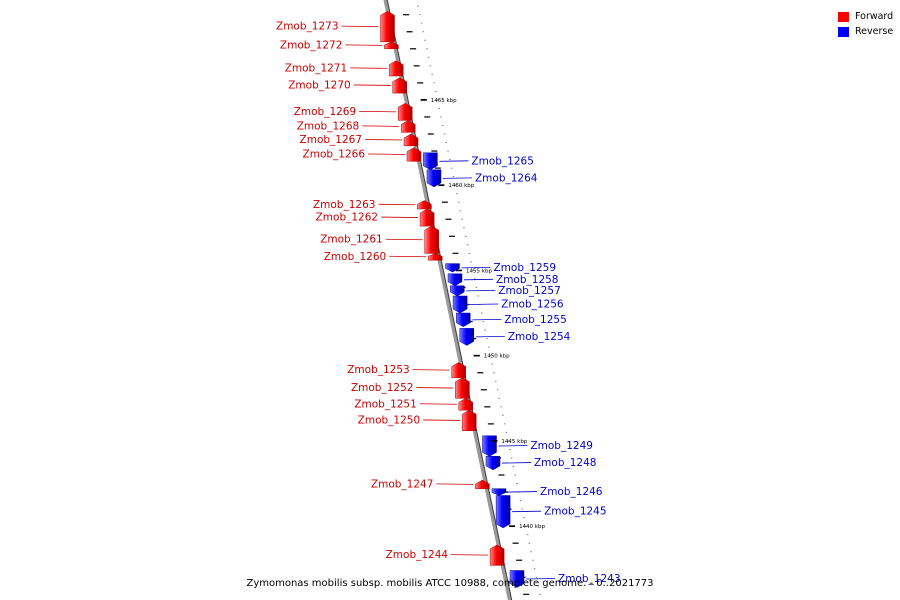 This screenshot has height=600, width=900. Describe the element at coordinates (843, 16) in the screenshot. I see `forward-color-swatch` at that location.